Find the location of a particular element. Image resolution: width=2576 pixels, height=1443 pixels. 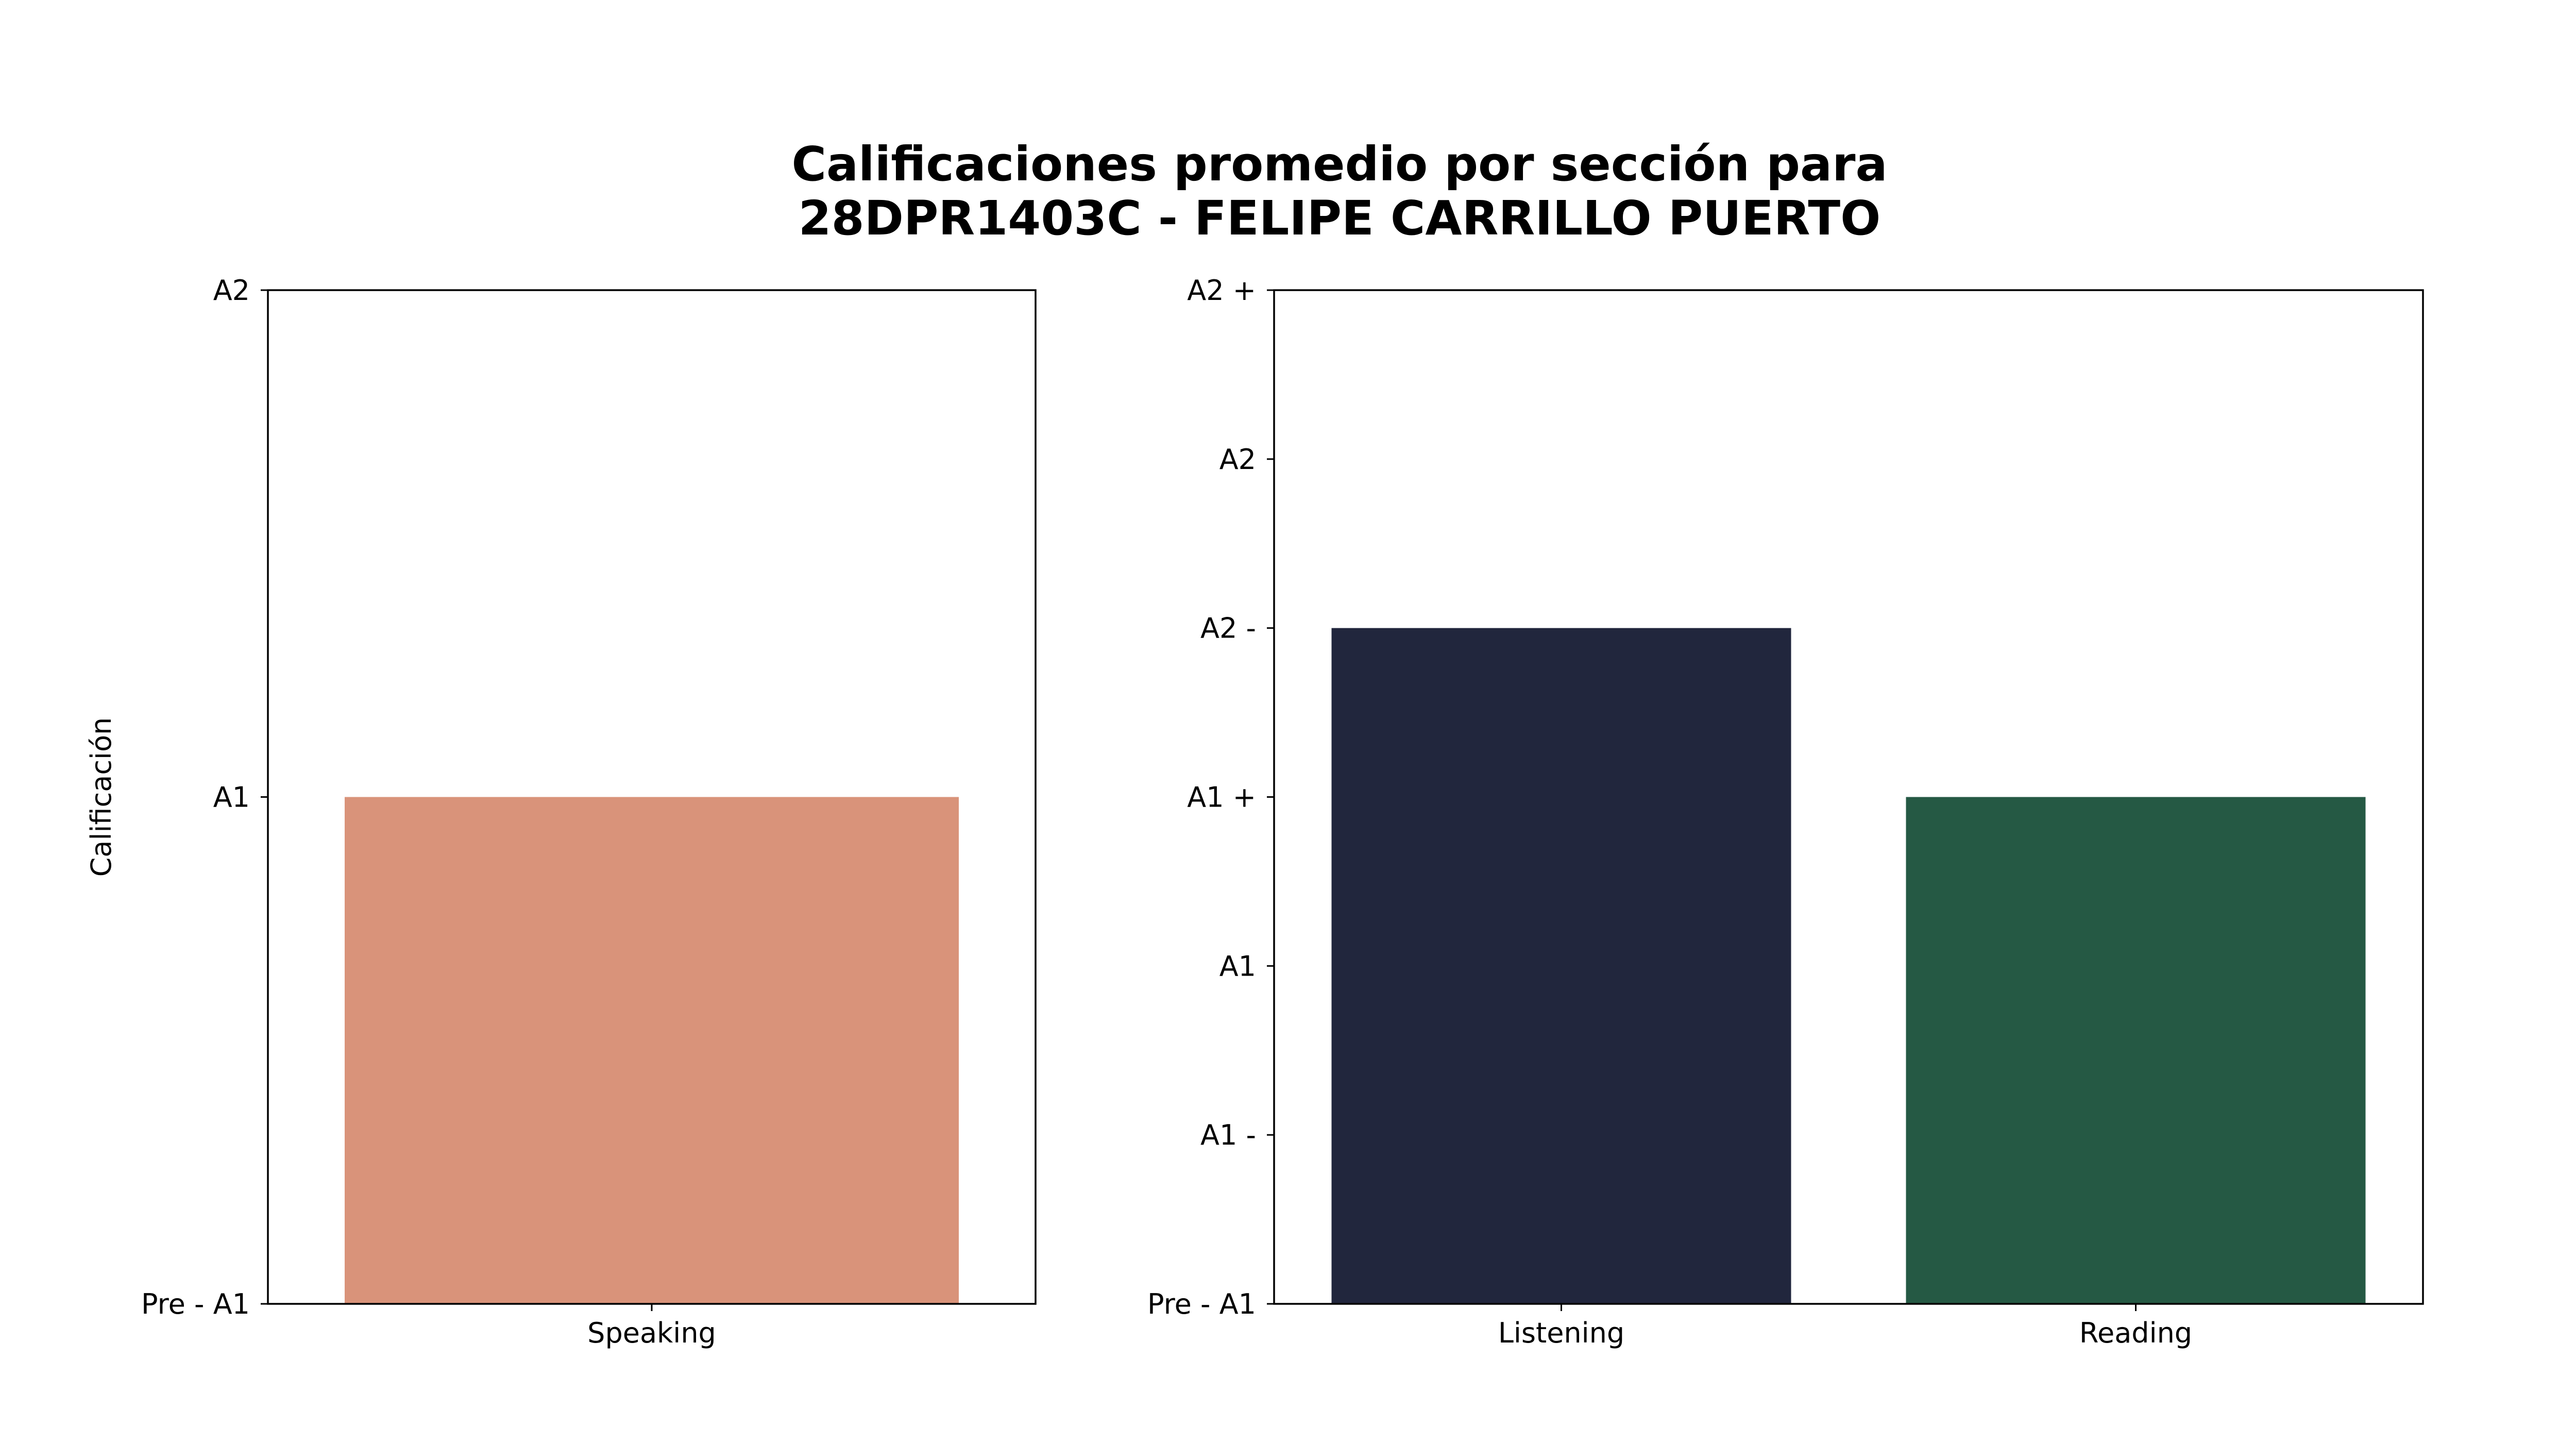

x-tick-label: Listening is located at coordinates (1561, 1333).